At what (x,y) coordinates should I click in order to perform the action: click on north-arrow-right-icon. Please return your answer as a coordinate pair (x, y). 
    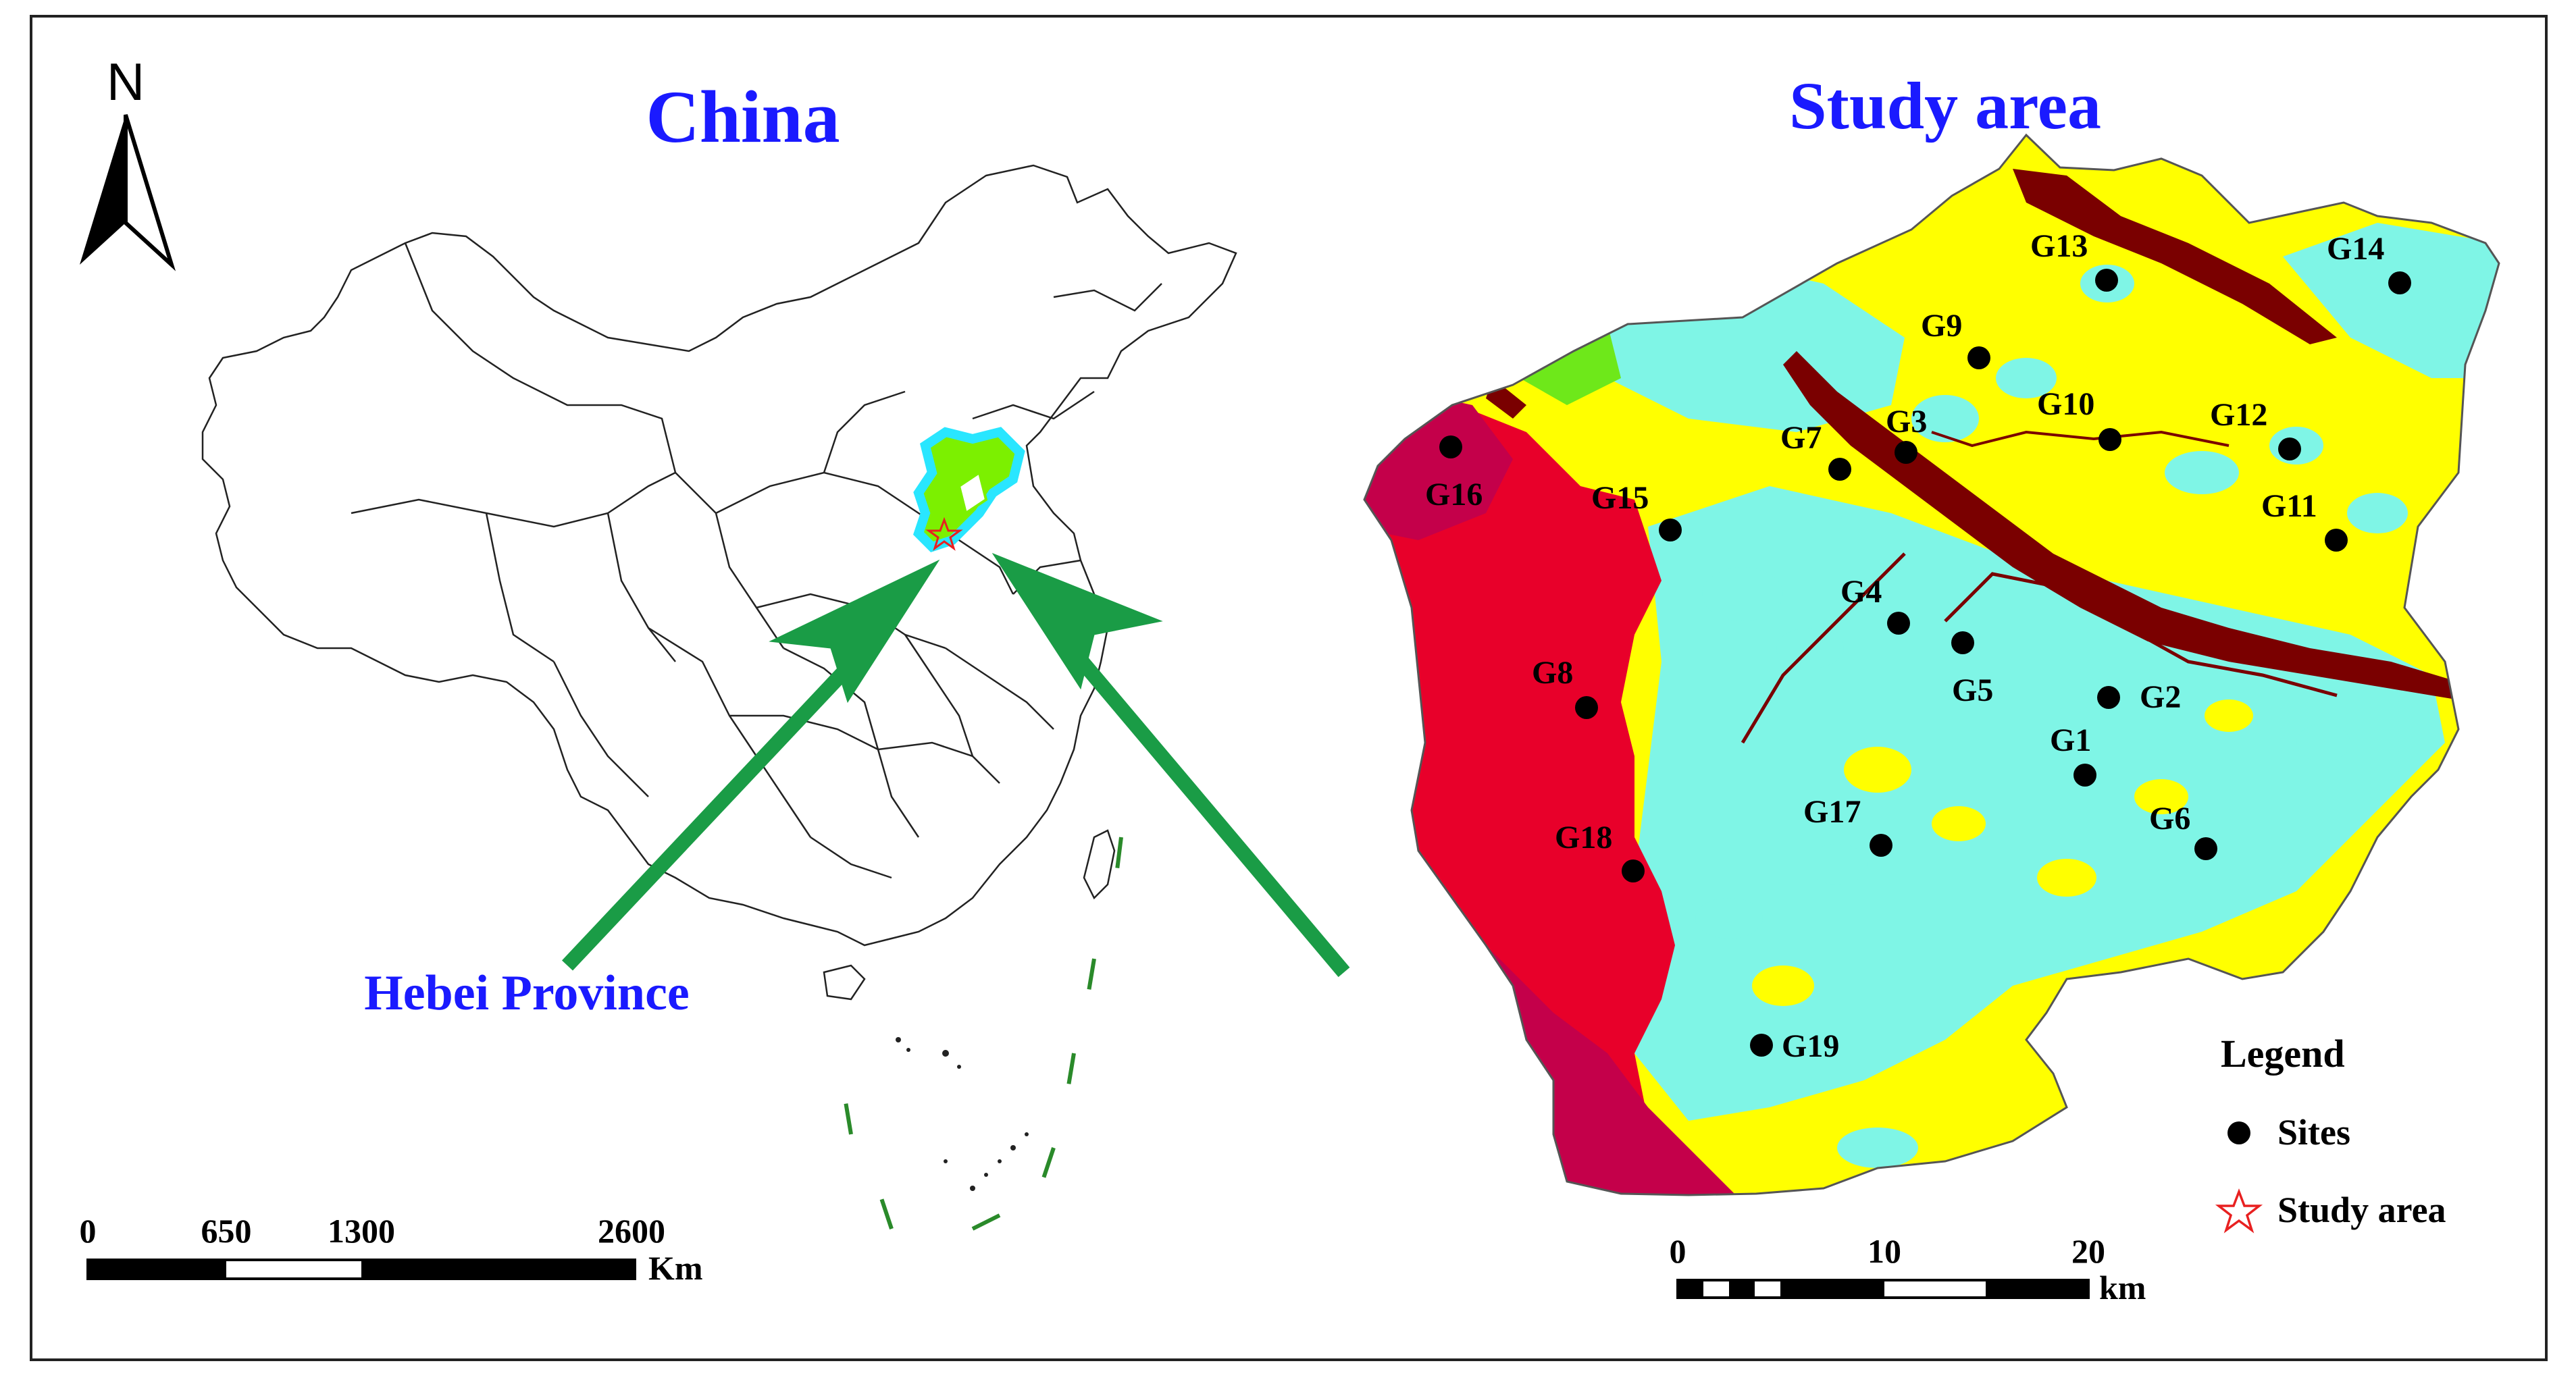
    Looking at the image, I should click on (150, 193).